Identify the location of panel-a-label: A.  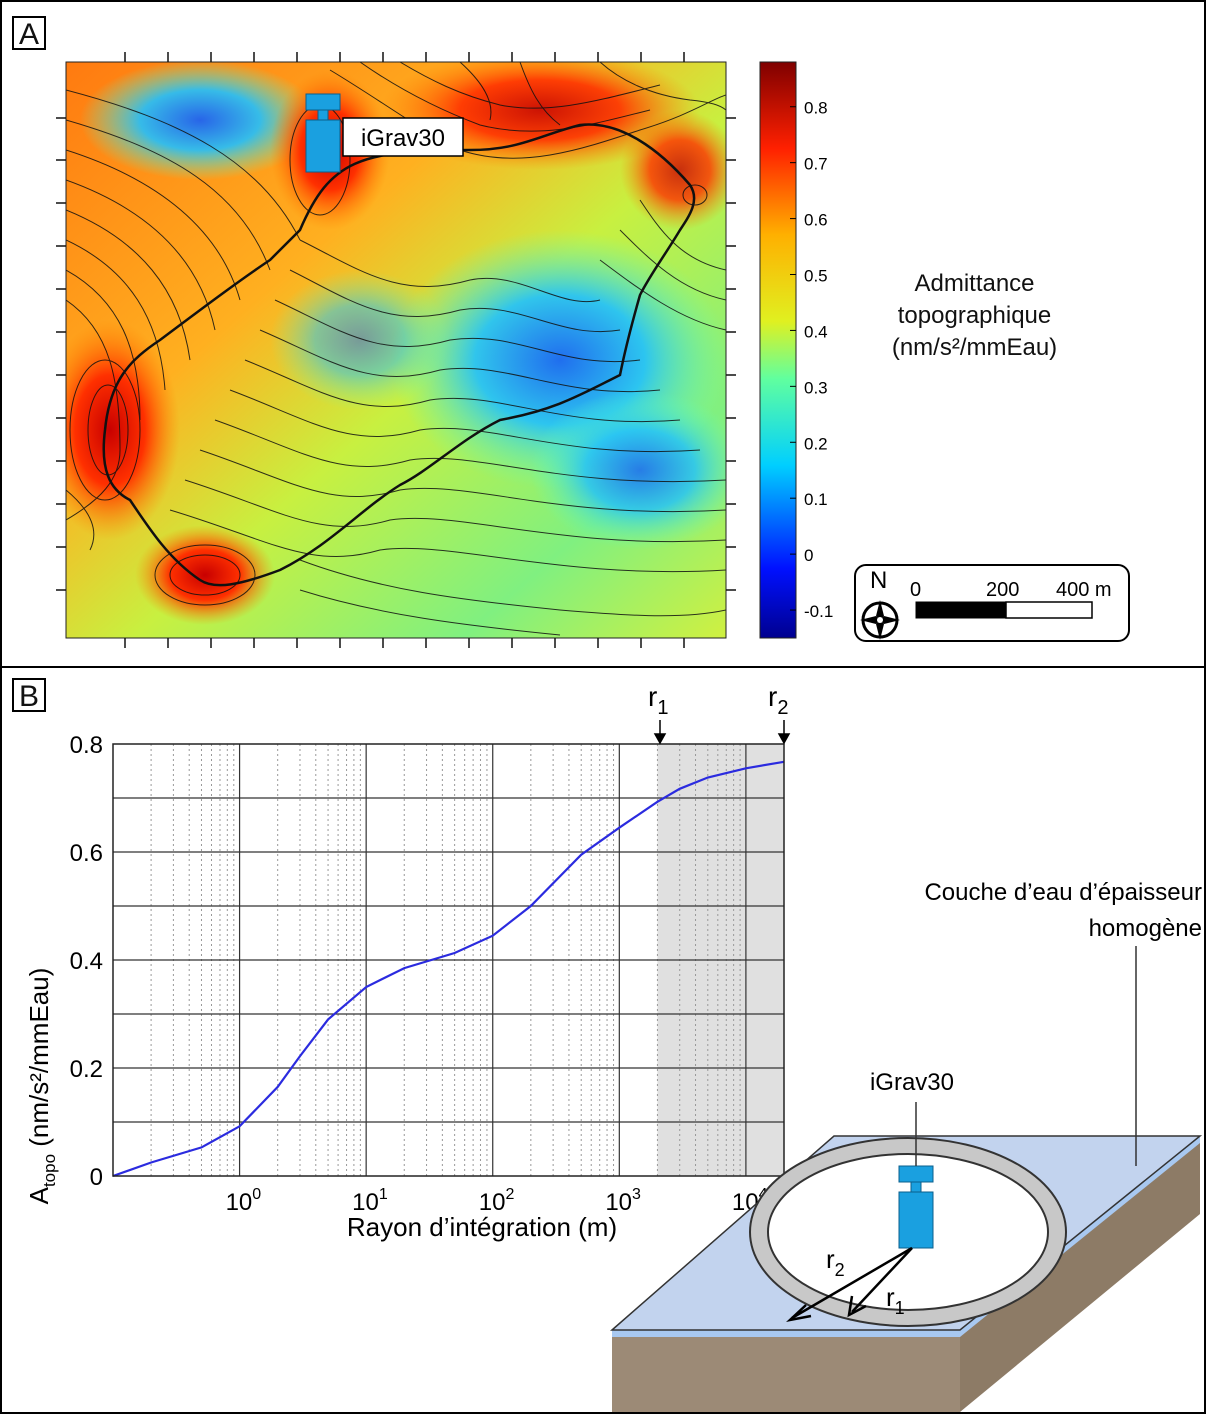
(29, 33).